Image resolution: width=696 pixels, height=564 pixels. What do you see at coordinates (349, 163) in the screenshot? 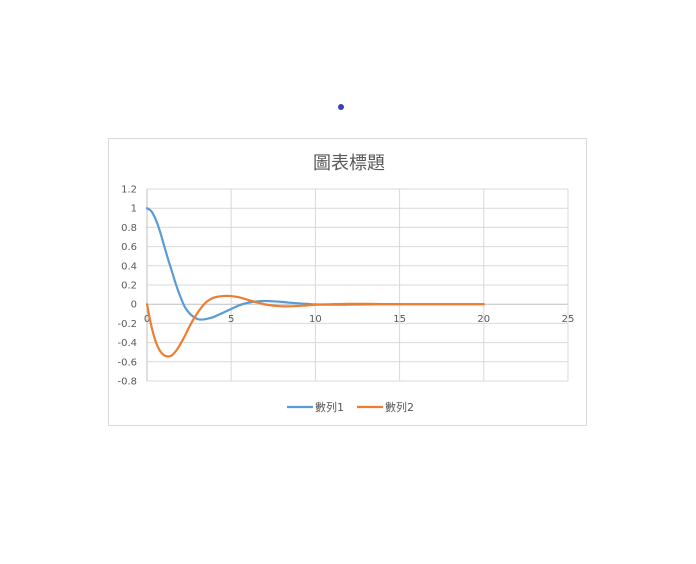
I see `chart-title: 圖表標題` at bounding box center [349, 163].